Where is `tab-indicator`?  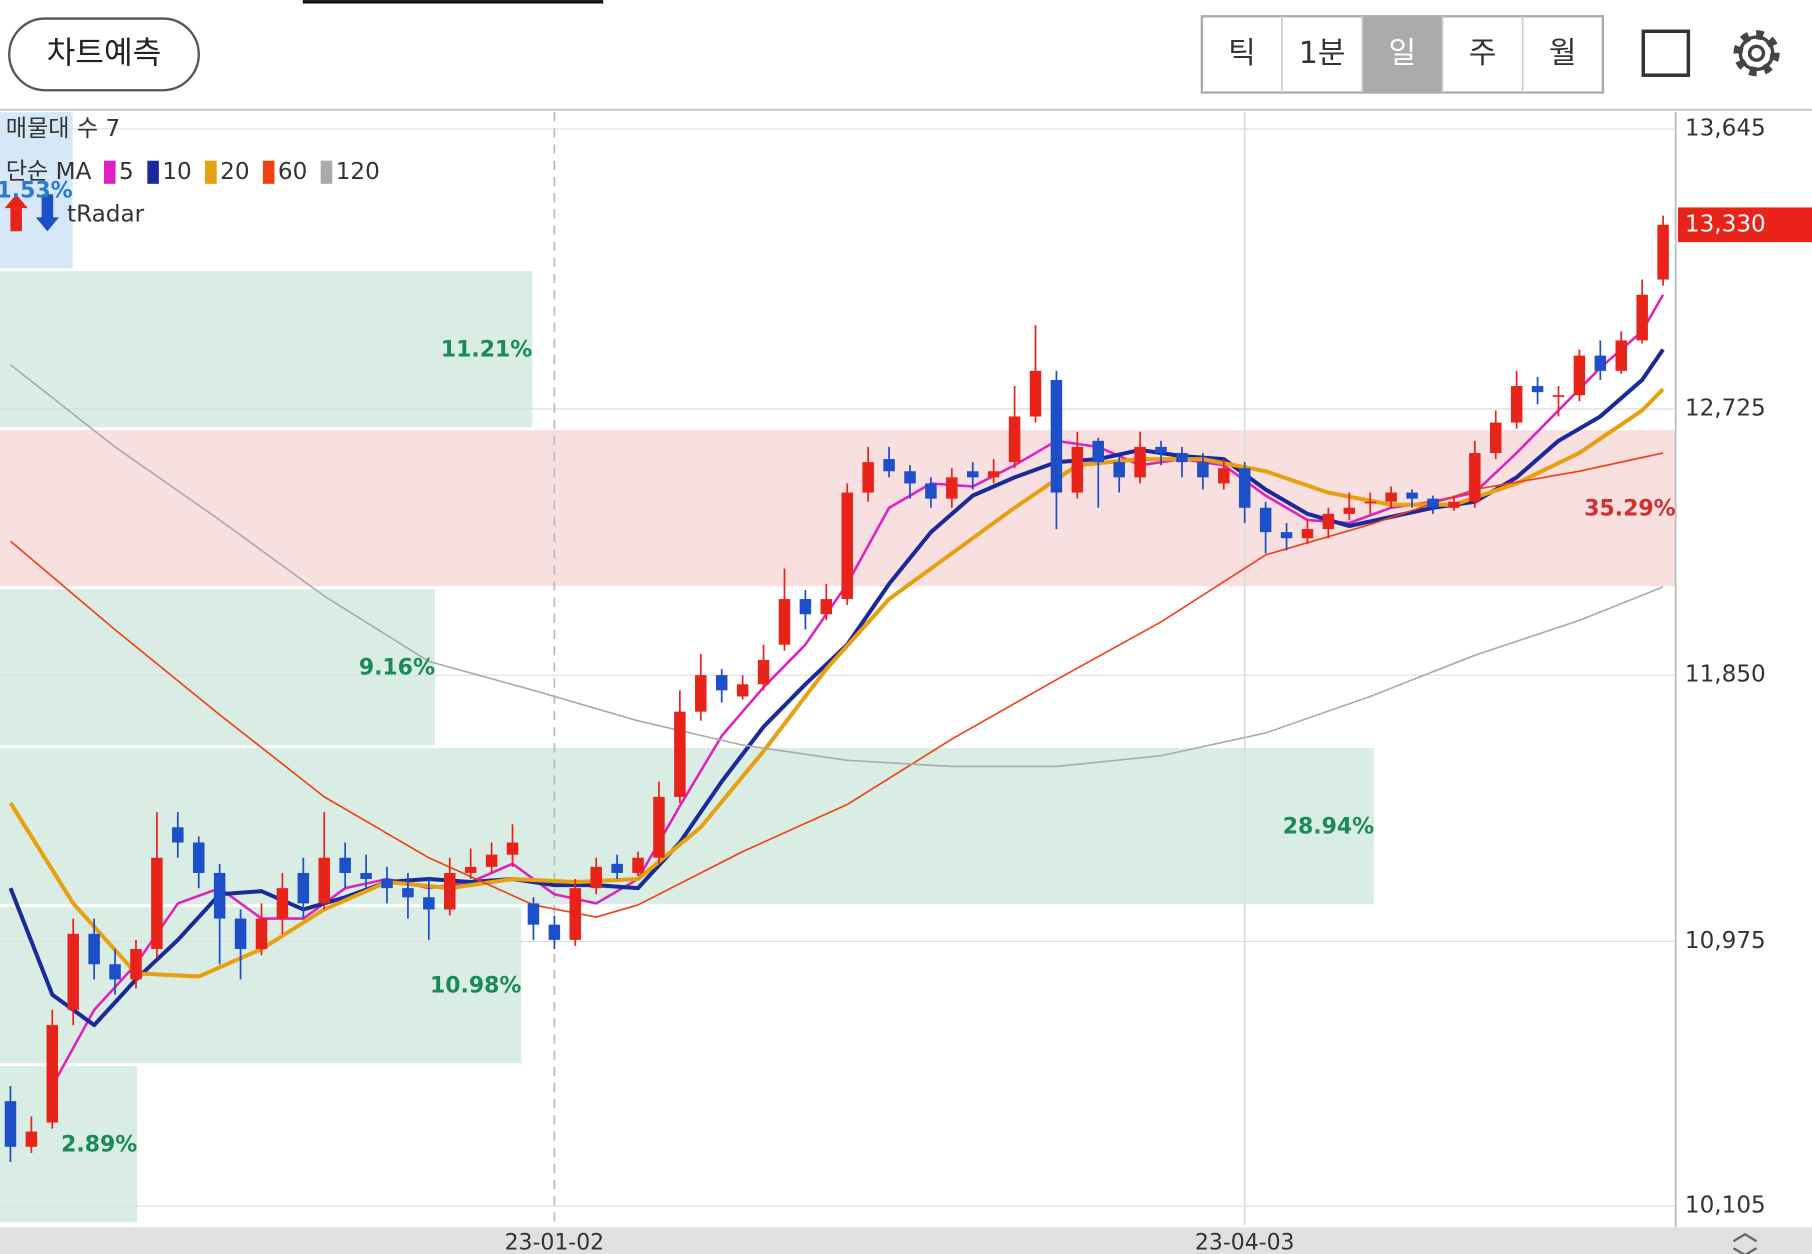
tab-indicator is located at coordinates (453, 2).